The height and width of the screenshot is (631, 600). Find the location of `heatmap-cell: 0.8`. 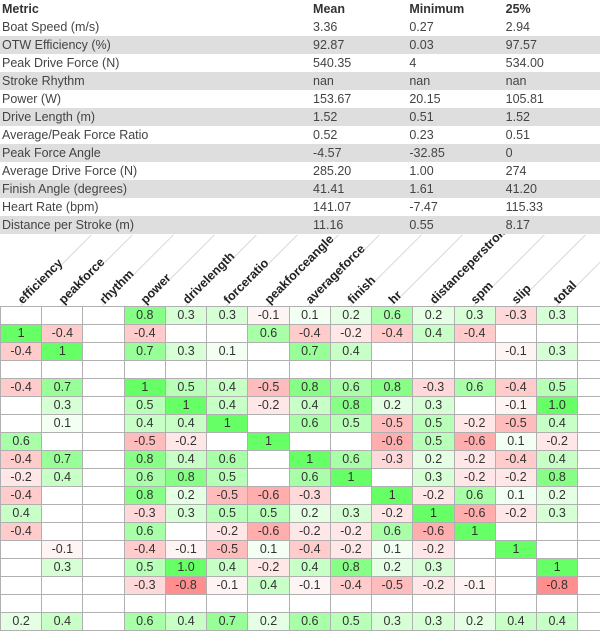

heatmap-cell: 0.8 is located at coordinates (309, 388).